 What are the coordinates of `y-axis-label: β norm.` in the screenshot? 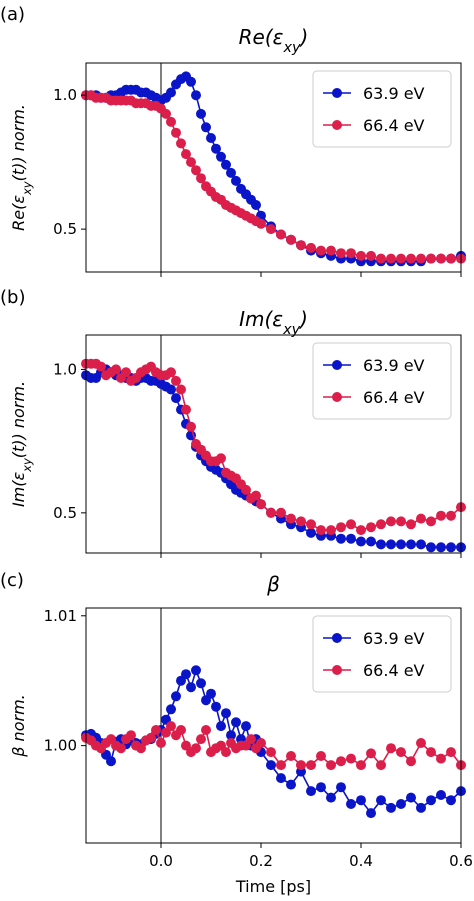 It's located at (18, 725).